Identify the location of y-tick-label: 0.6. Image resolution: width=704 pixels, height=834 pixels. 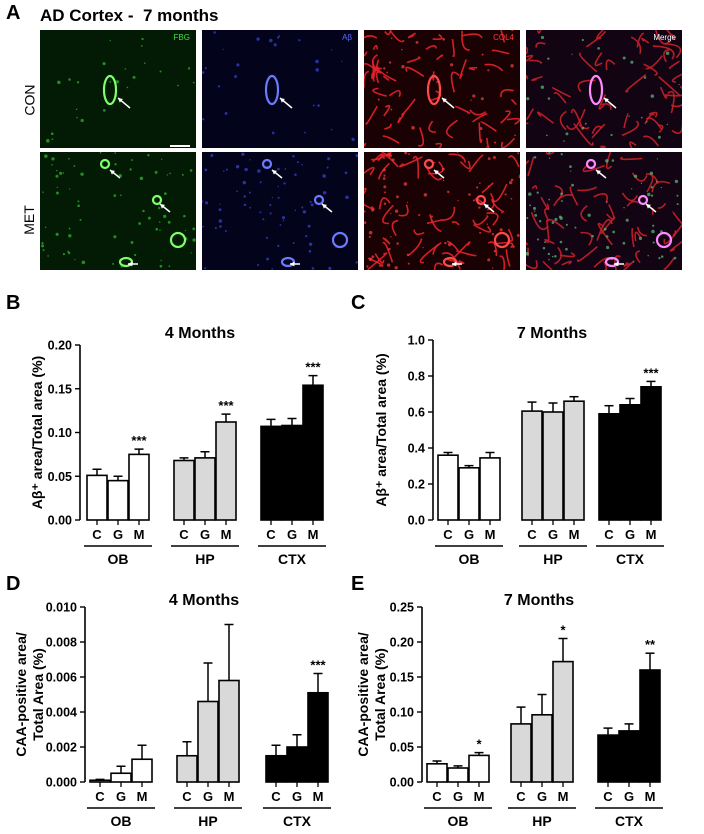
(416, 413).